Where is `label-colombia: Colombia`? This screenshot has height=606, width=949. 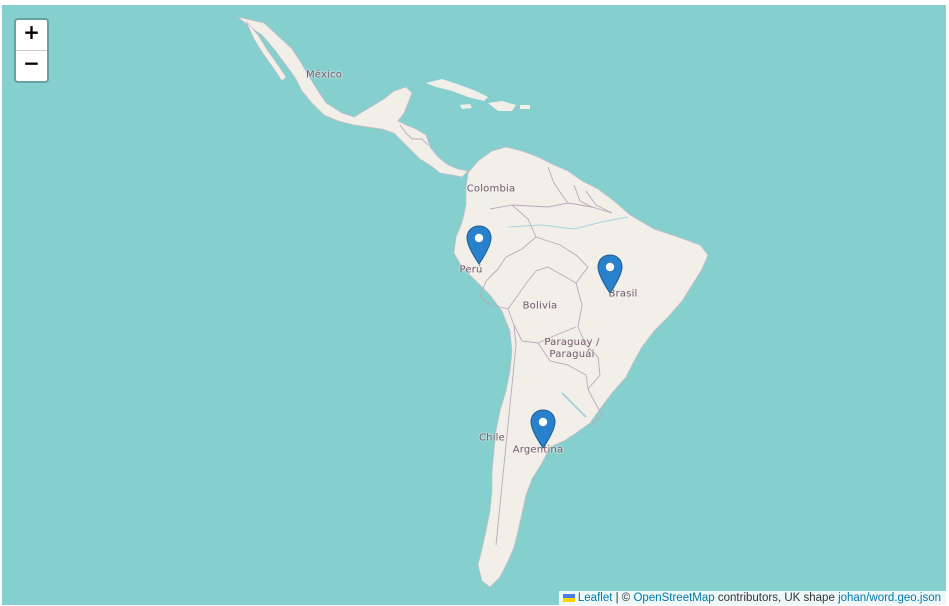
label-colombia: Colombia is located at coordinates (491, 189).